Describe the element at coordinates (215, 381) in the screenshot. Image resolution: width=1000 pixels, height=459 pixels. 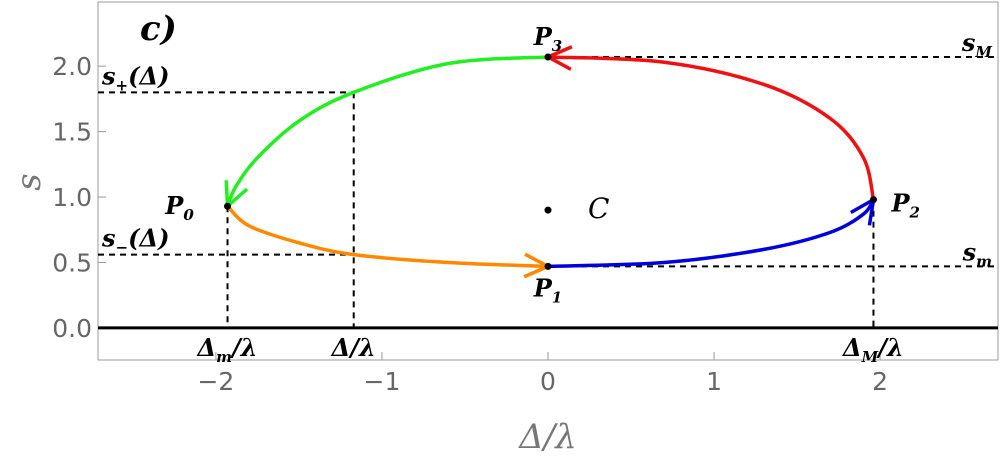
I see `x-tick-label: −2` at that location.